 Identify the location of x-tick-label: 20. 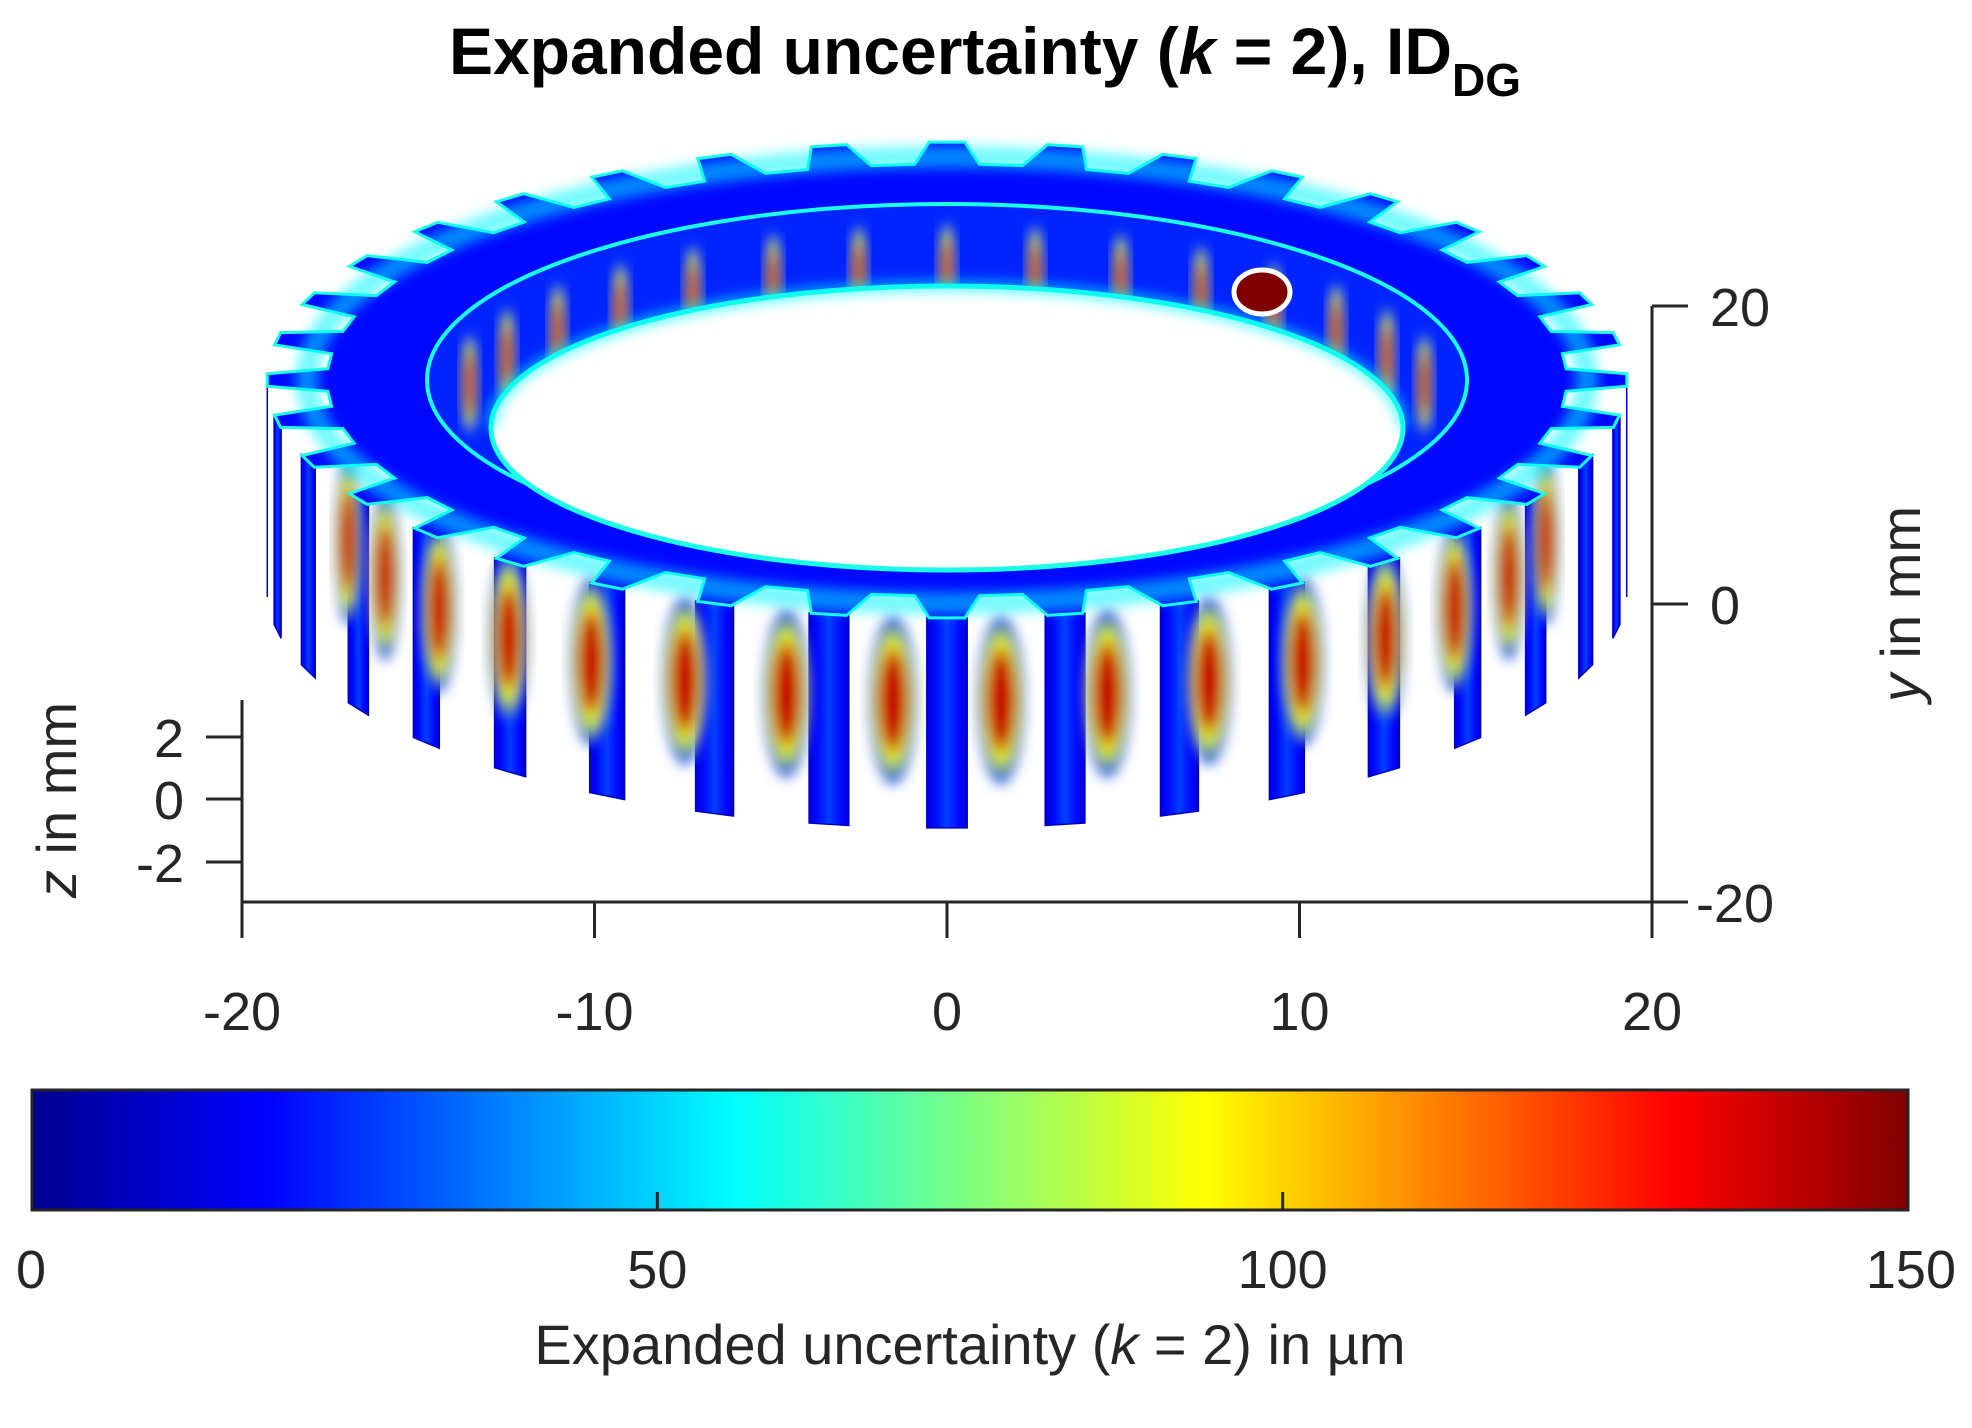
(1652, 1012).